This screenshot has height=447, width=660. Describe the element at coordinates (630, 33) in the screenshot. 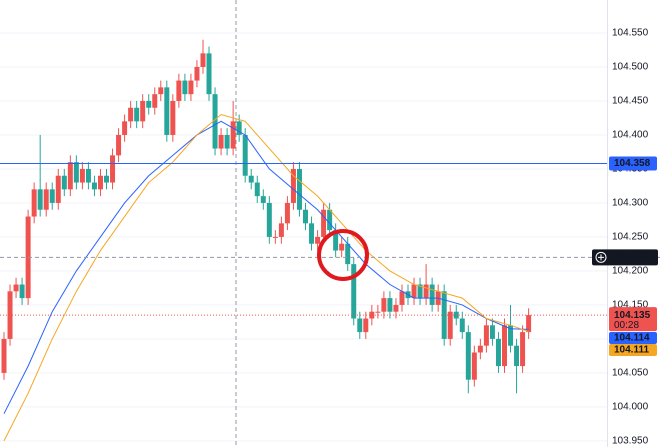

I see `y-tick-label: 104.550` at that location.